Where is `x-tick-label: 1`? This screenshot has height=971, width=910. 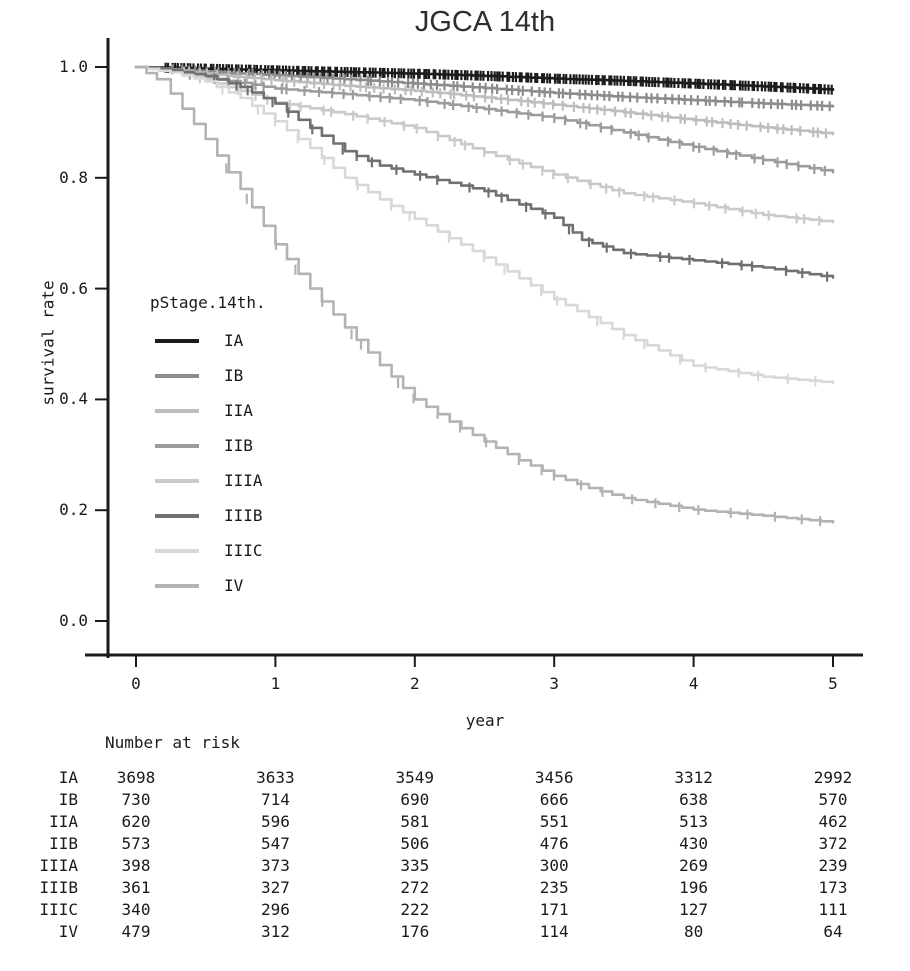 x-tick-label: 1 is located at coordinates (275, 683).